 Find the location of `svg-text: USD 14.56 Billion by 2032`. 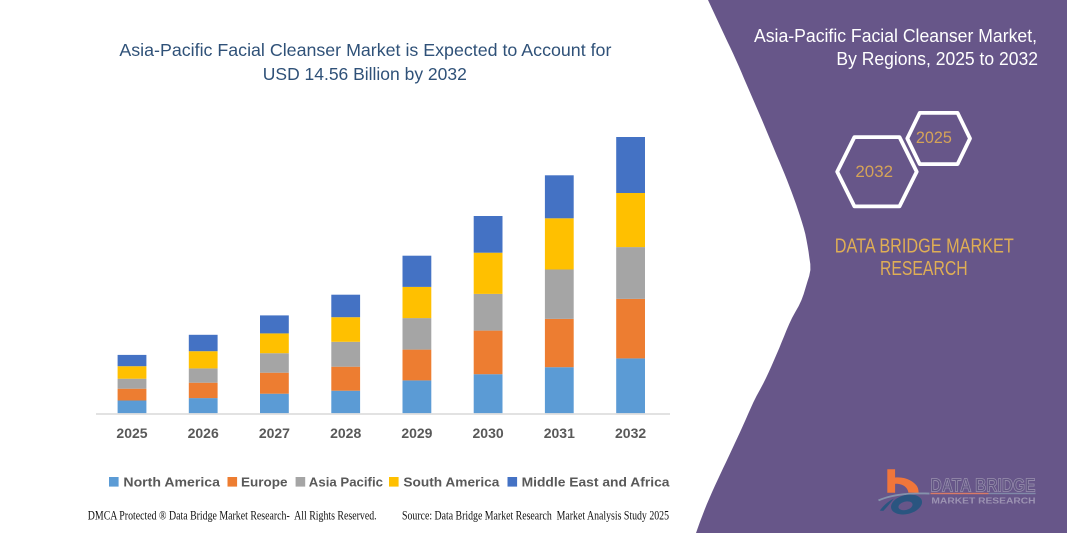

svg-text: USD 14.56 Billion by 2032 is located at coordinates (365, 74).